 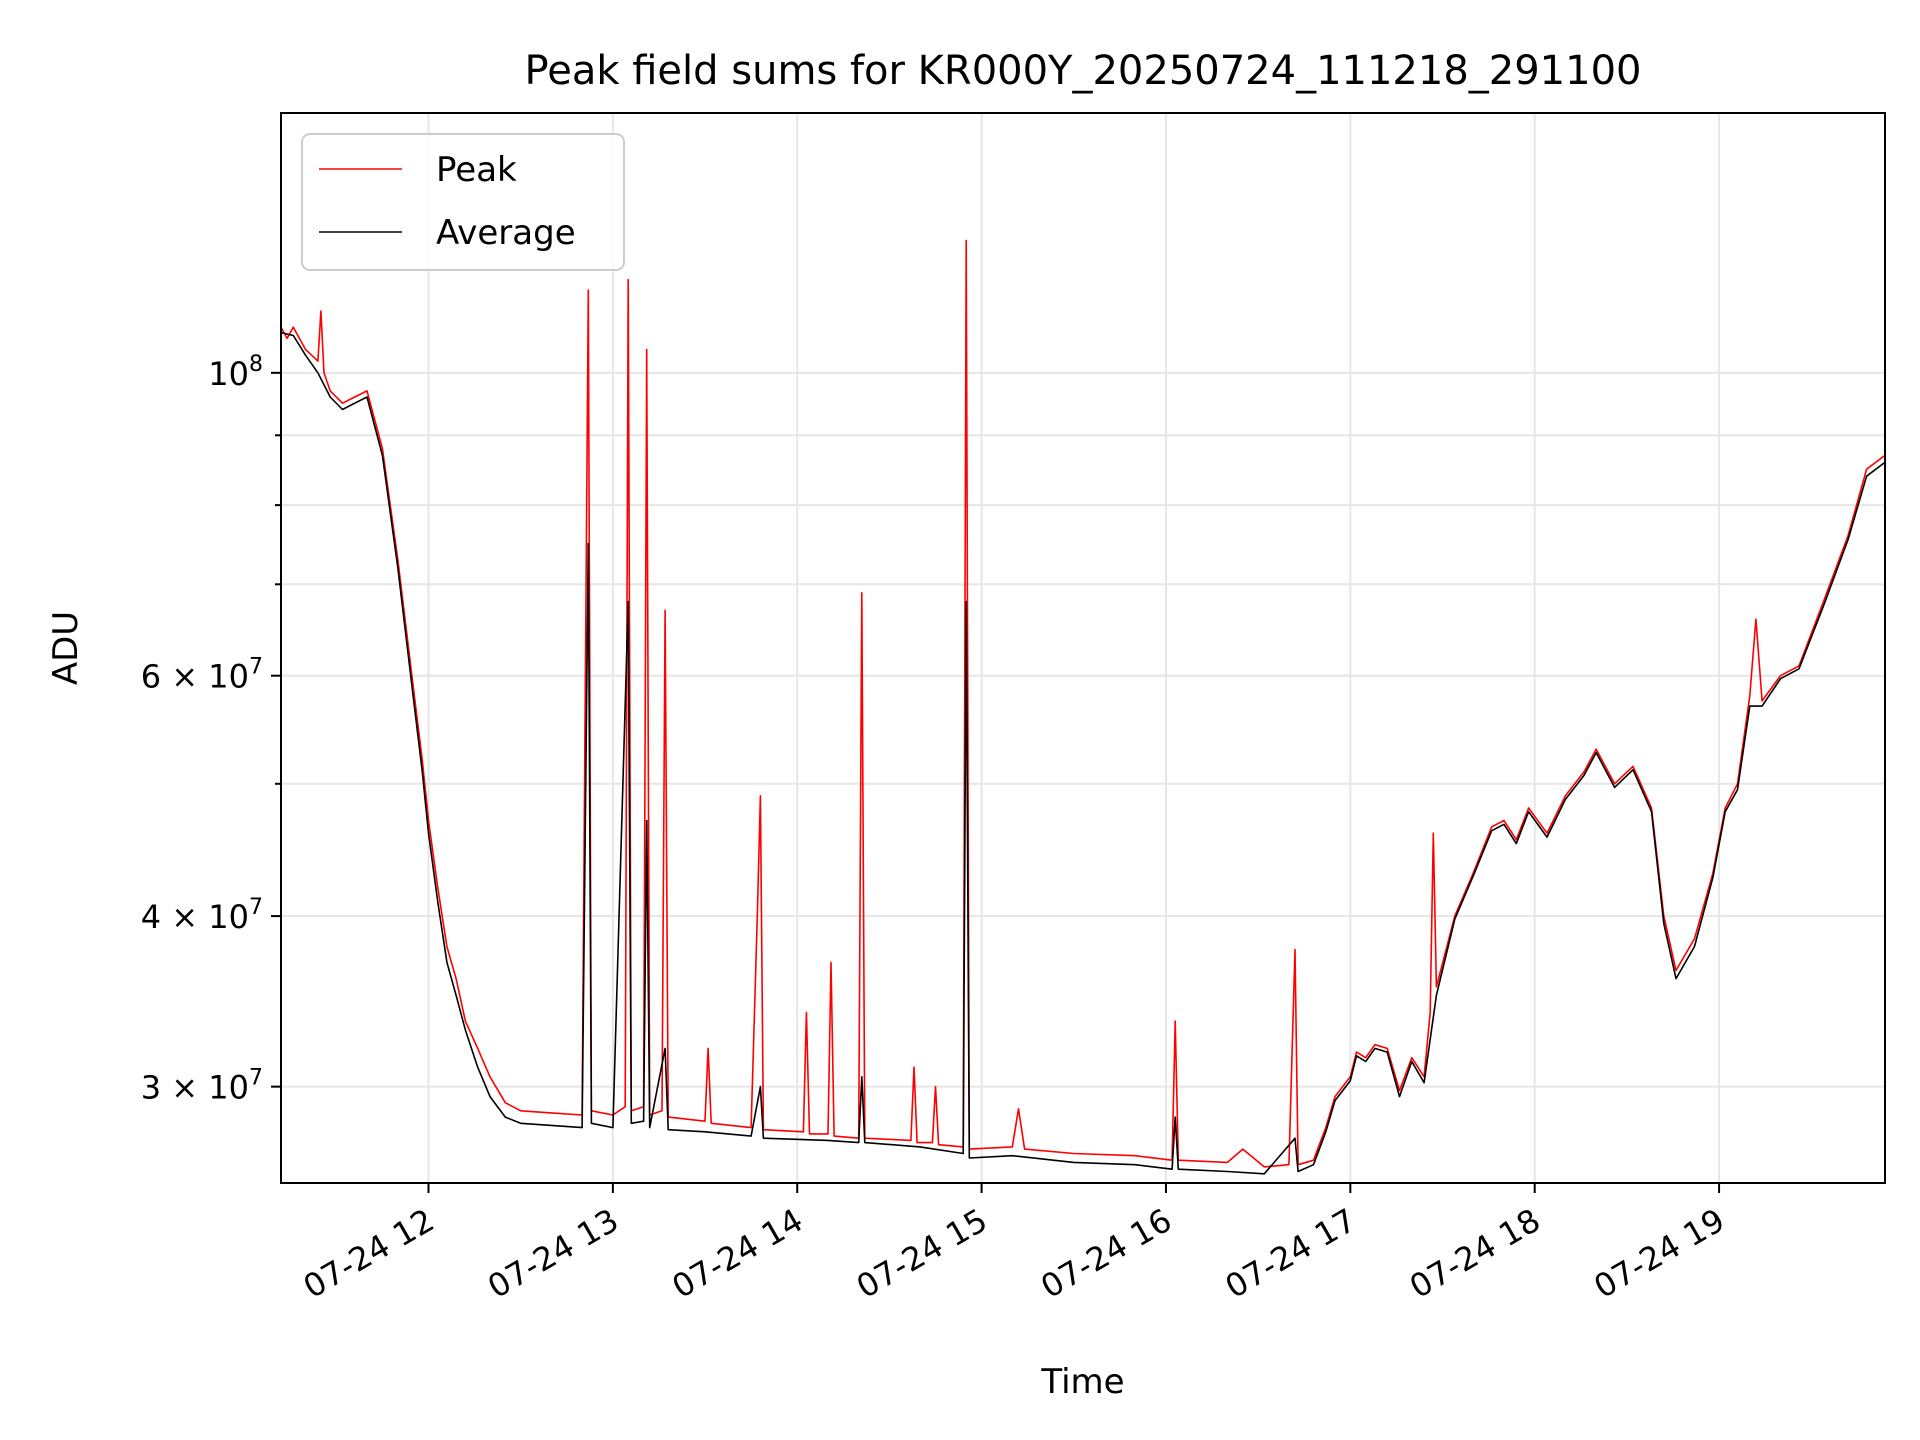 What do you see at coordinates (195, 677) in the screenshot?
I see `y-tick-label-base: 6 × 10` at bounding box center [195, 677].